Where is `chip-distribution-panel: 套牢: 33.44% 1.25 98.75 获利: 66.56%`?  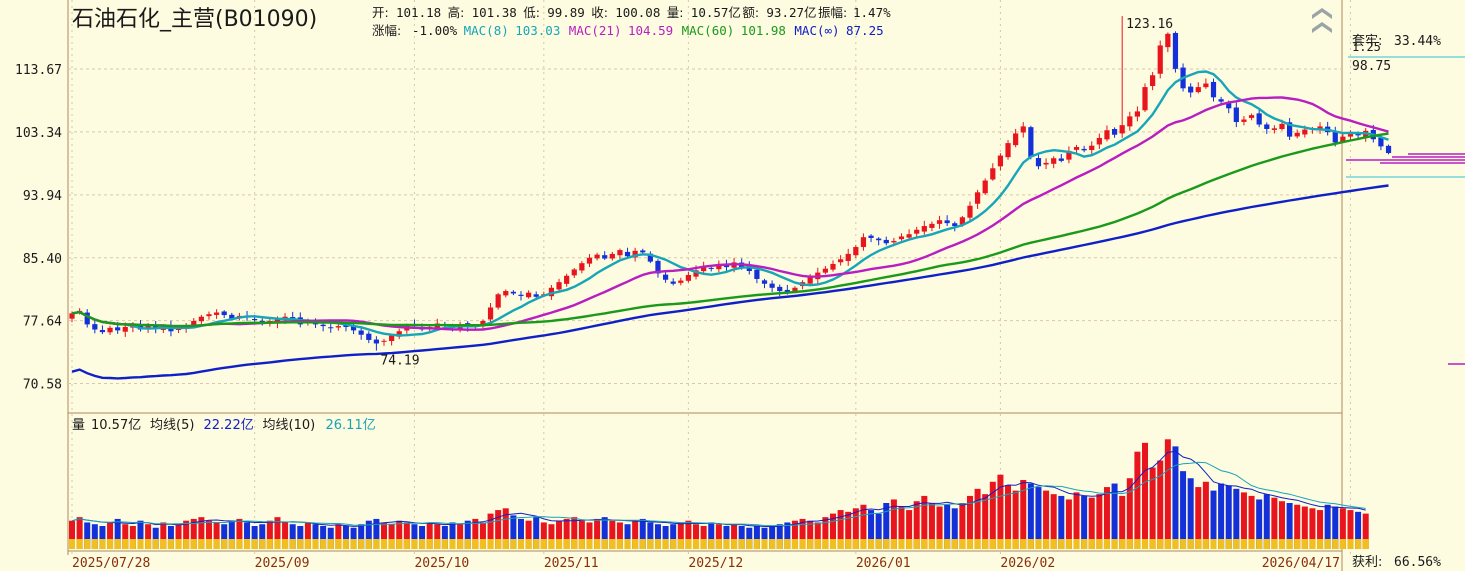 chip-distribution-panel: 套牢: 33.44% 1.25 98.75 获利: 66.56% is located at coordinates (1405, 301).